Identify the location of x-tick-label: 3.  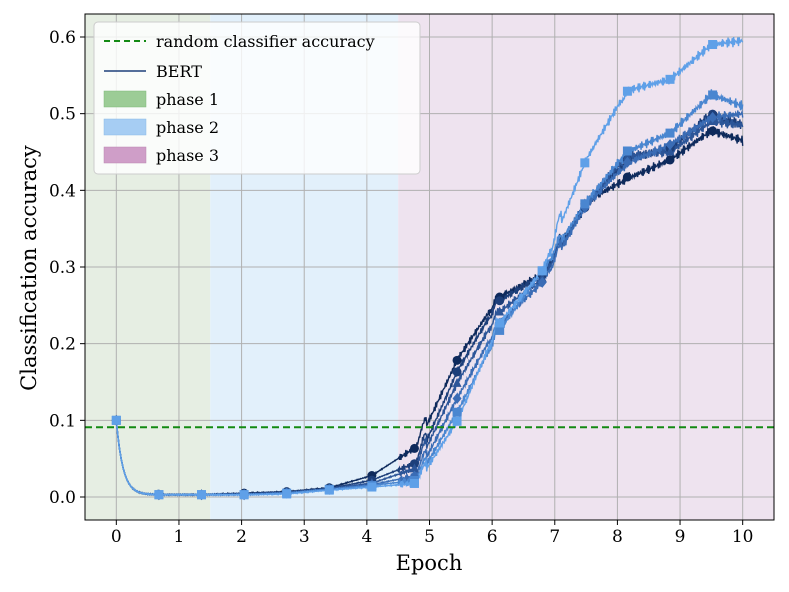
(304, 537).